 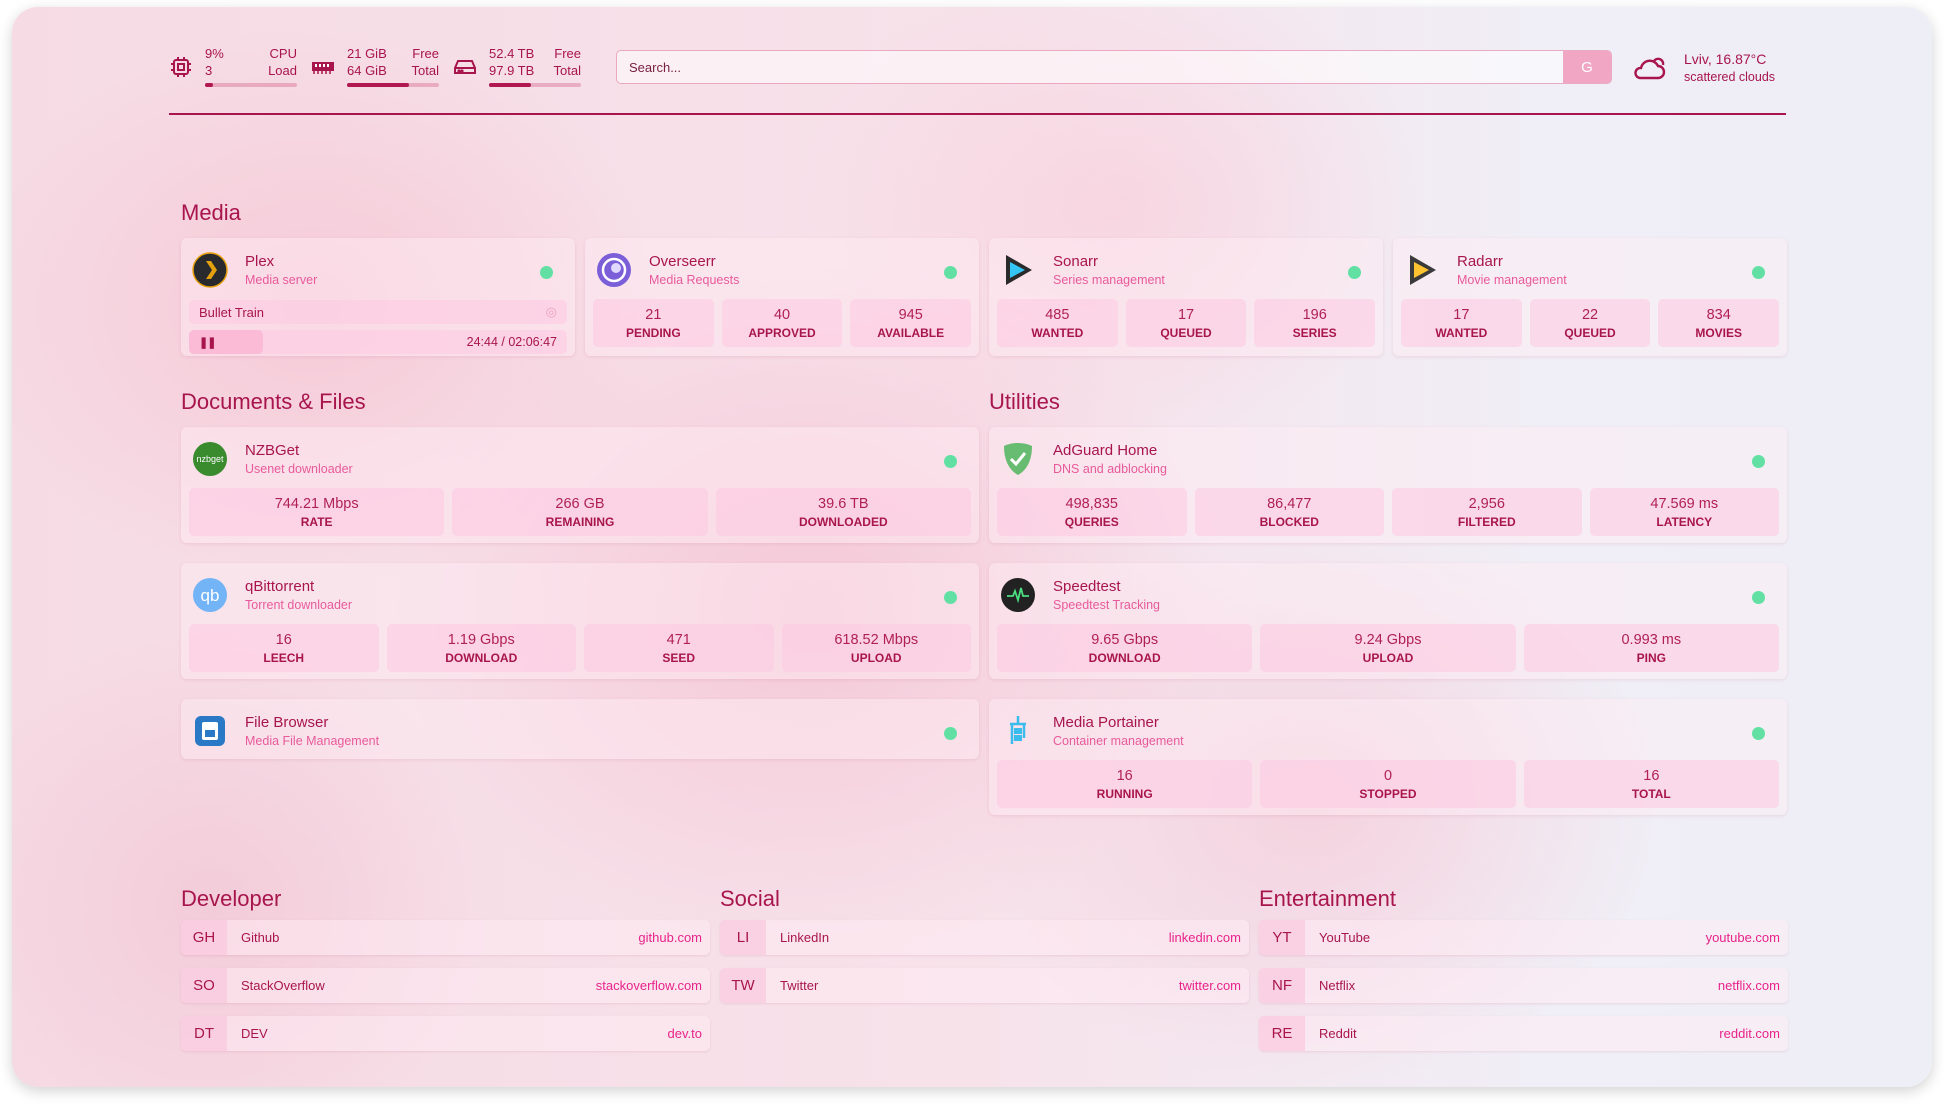 What do you see at coordinates (984, 985) in the screenshot?
I see `bookmark-twitter: TW Twitter twitter.com` at bounding box center [984, 985].